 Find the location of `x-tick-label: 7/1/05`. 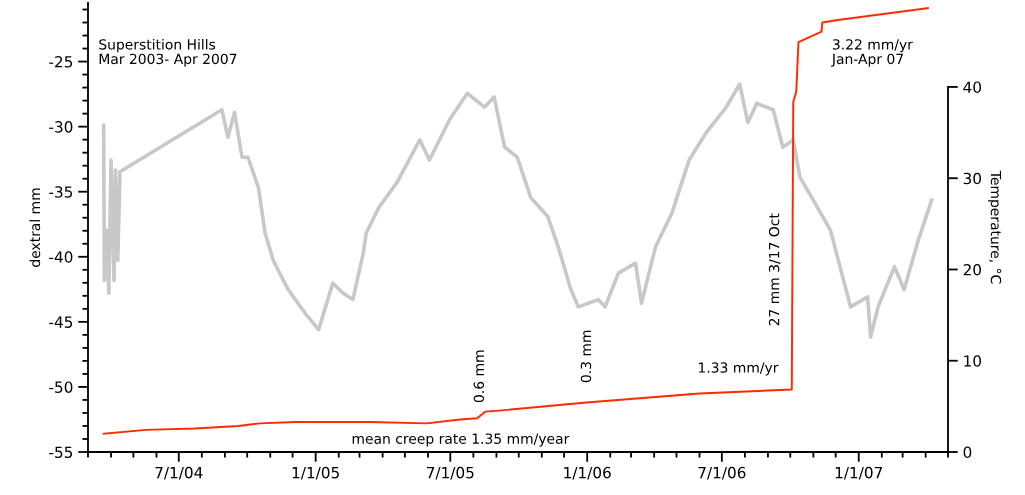

x-tick-label: 7/1/05 is located at coordinates (450, 473).